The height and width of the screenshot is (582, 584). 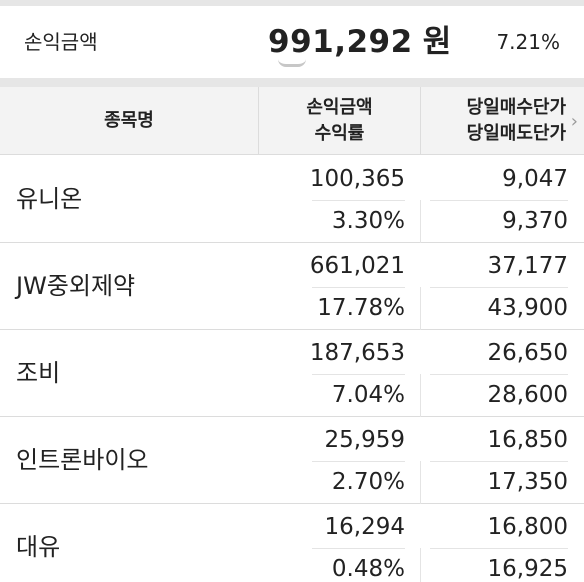 I want to click on header-profit: 손익금액 수익률, so click(x=339, y=121).